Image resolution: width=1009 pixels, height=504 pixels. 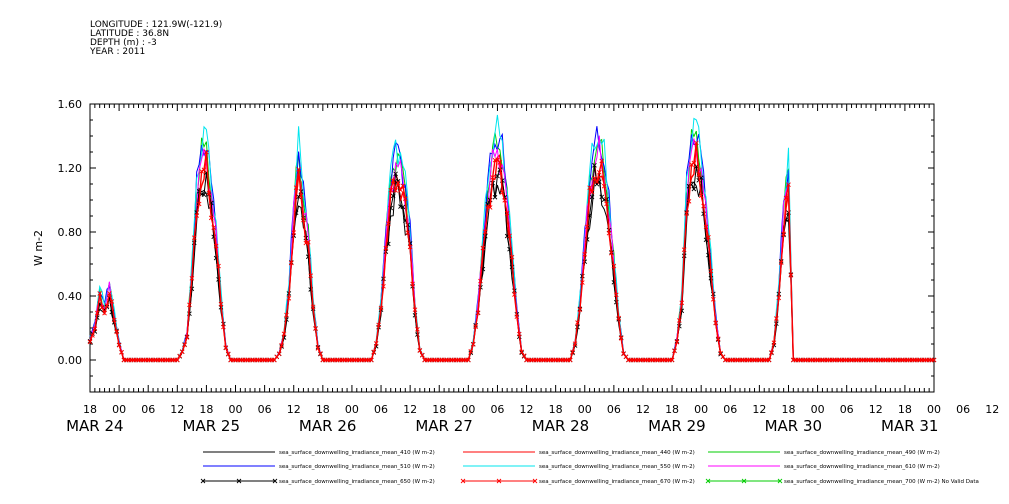 What do you see at coordinates (130, 34) in the screenshot?
I see `header-latitude: LATITUDE : 36.8N` at bounding box center [130, 34].